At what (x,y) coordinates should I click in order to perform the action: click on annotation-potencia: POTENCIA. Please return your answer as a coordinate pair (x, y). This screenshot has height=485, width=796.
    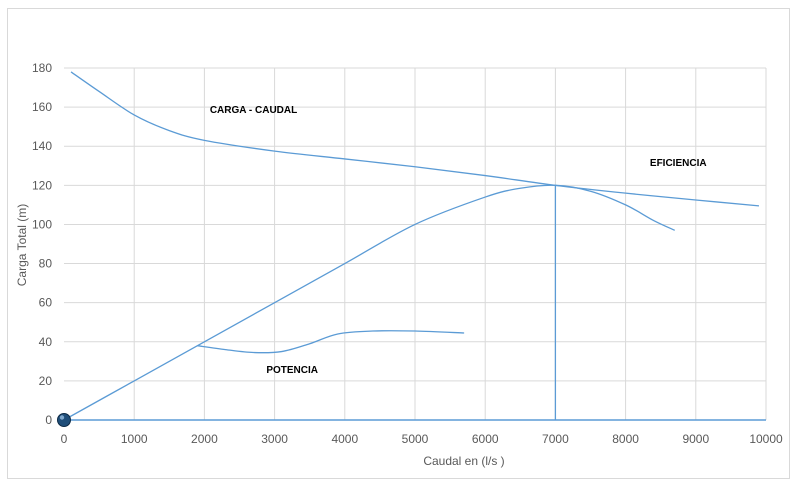
    Looking at the image, I should click on (292, 370).